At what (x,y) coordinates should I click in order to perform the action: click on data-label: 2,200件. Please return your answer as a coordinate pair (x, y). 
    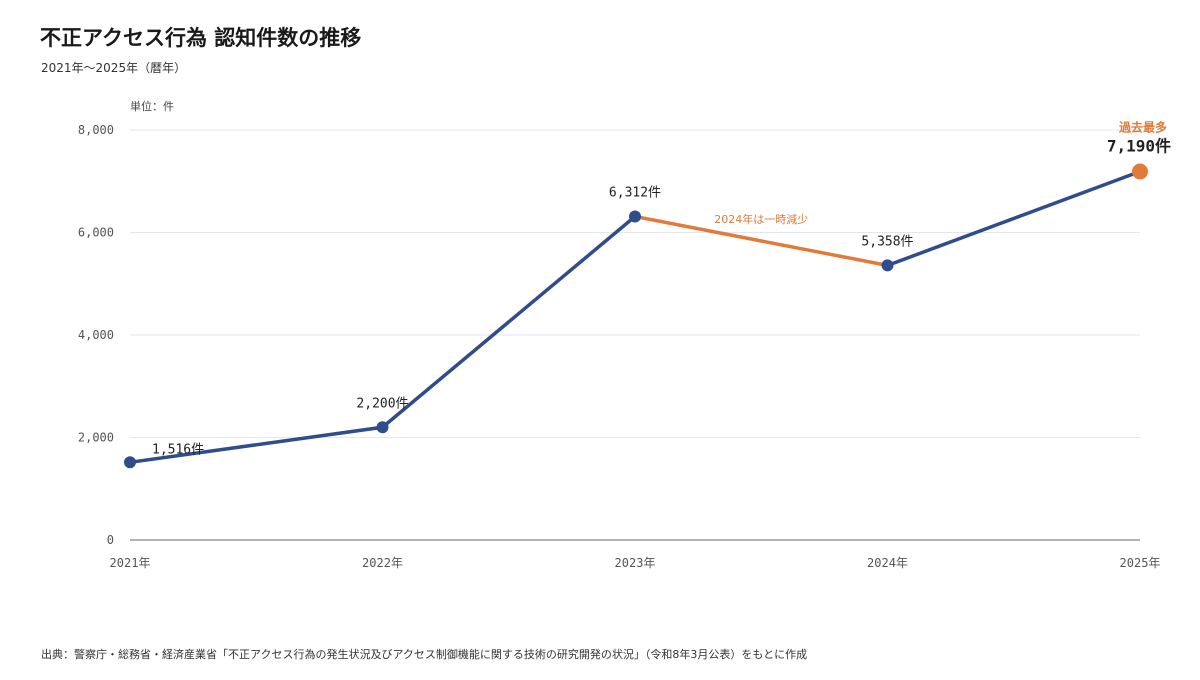
    Looking at the image, I should click on (382, 403).